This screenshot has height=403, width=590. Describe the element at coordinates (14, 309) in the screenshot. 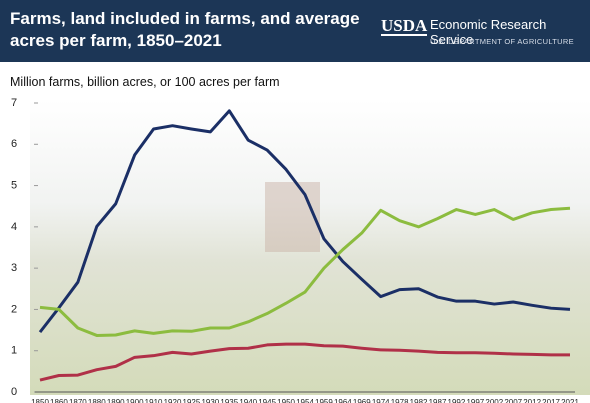

I see `y-tick-label: 2` at that location.